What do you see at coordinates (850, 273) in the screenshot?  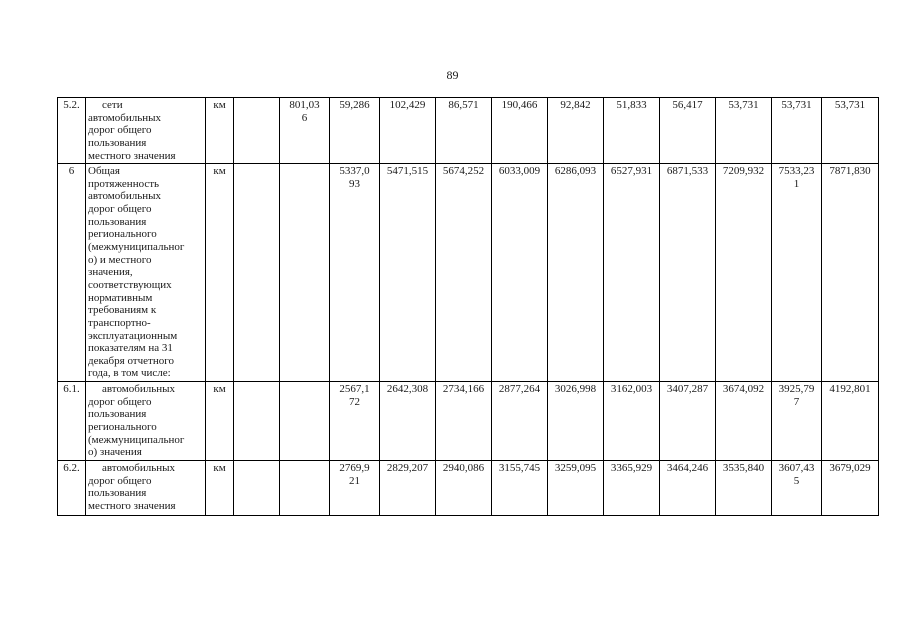 I see `value-cell: 7871,830` at bounding box center [850, 273].